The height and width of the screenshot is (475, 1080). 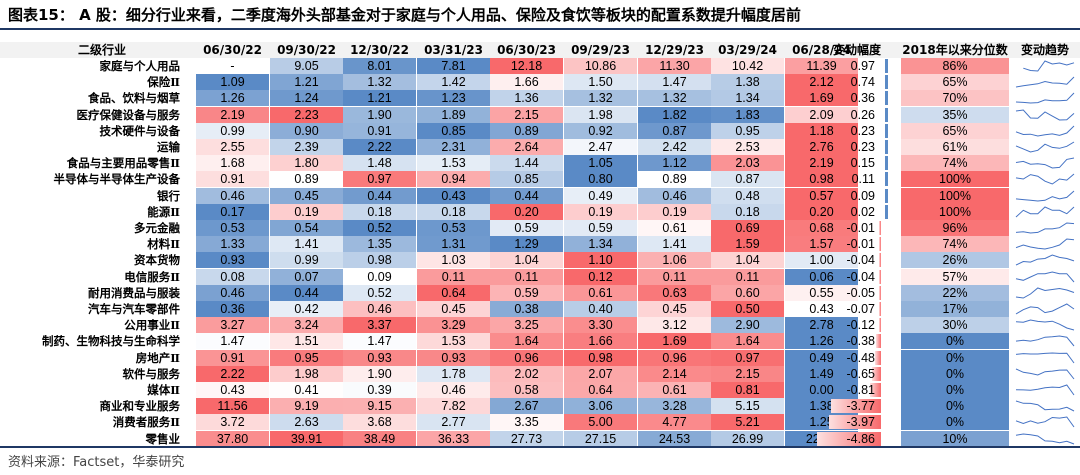 What do you see at coordinates (674, 114) in the screenshot?
I see `value-cell: 1.82` at bounding box center [674, 114].